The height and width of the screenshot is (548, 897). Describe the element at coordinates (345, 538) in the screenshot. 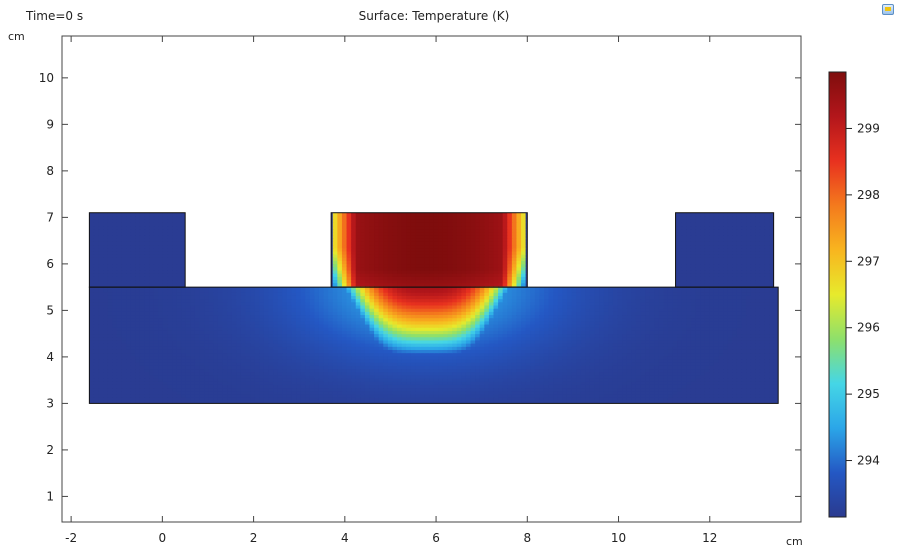

I see `x-tick-label: 4` at that location.